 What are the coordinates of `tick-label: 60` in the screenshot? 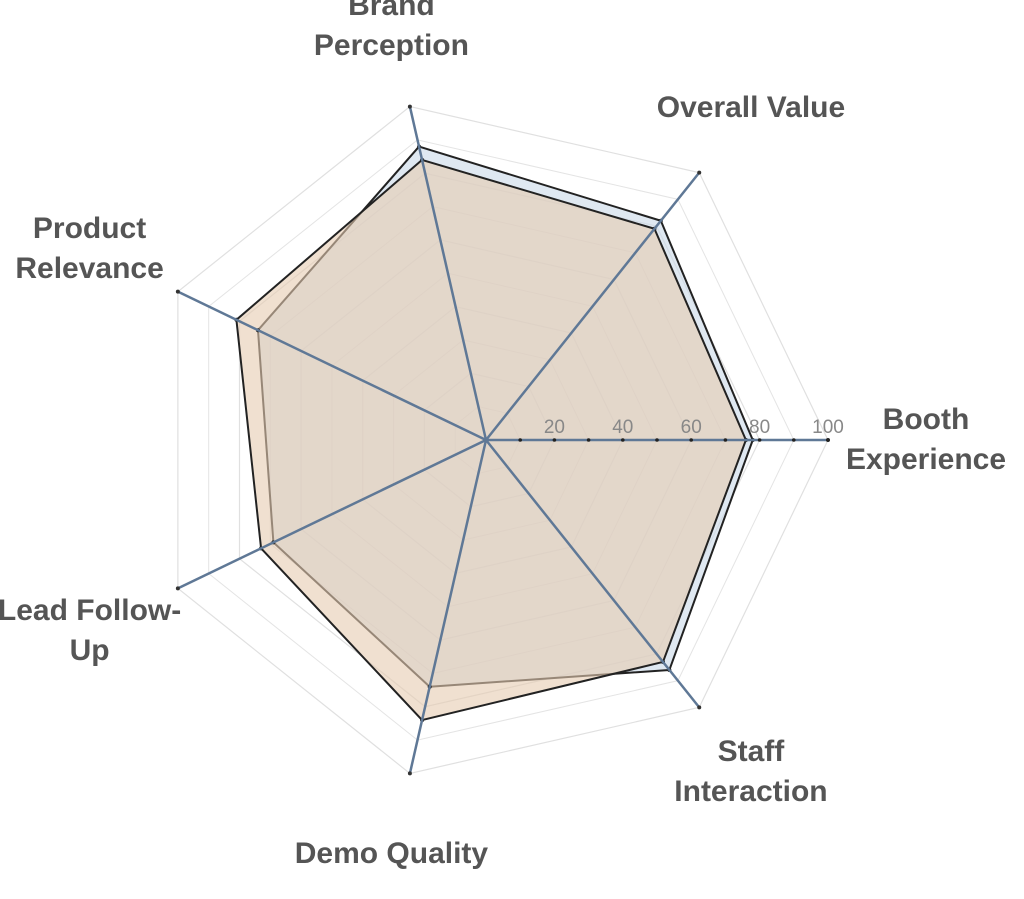 It's located at (691, 427).